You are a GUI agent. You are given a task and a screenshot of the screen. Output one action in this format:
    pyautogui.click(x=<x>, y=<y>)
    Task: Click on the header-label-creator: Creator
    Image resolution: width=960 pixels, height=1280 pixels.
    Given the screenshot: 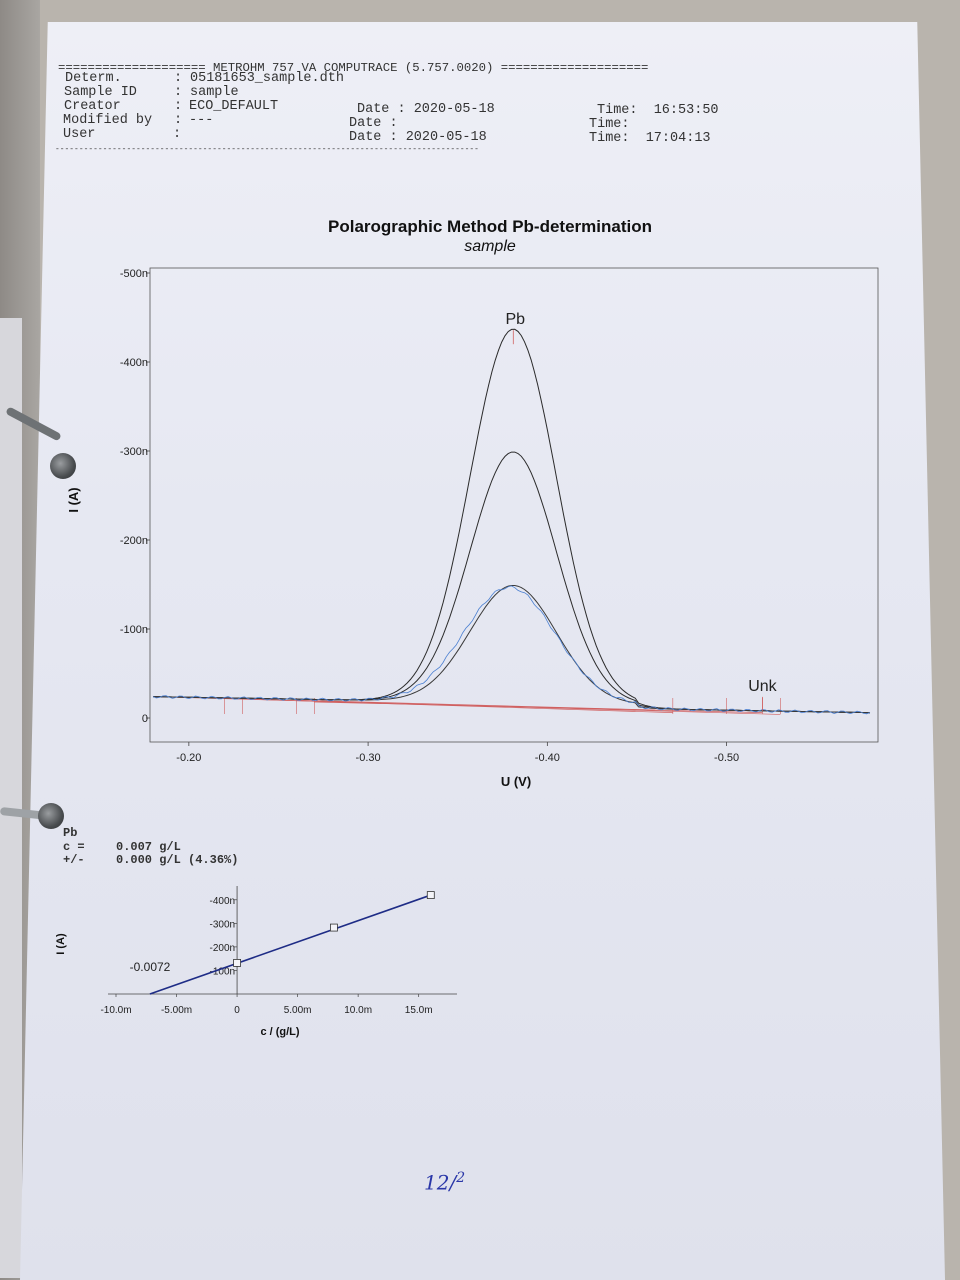 What is the action you would take?
    pyautogui.click(x=92, y=106)
    